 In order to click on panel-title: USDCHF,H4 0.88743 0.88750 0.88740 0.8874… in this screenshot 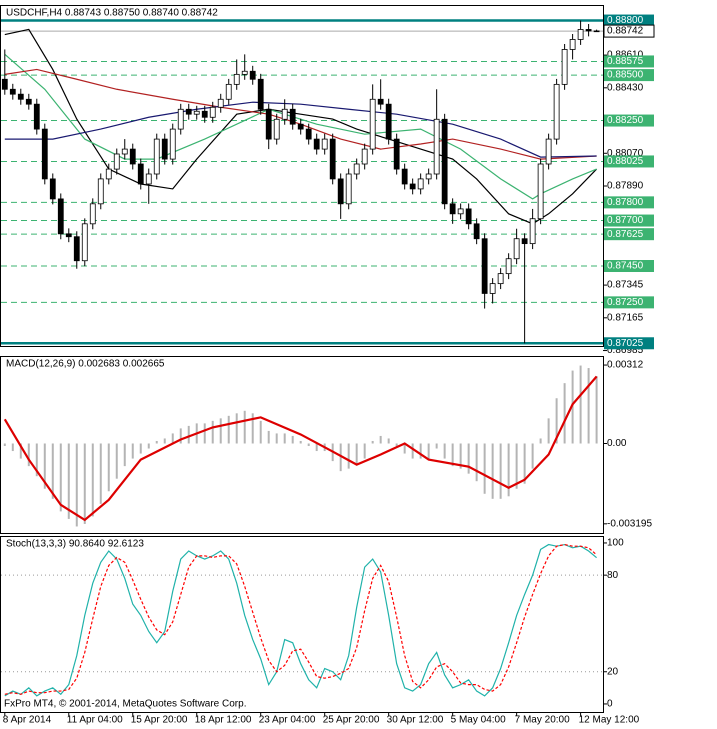, I will do `click(112, 13)`.